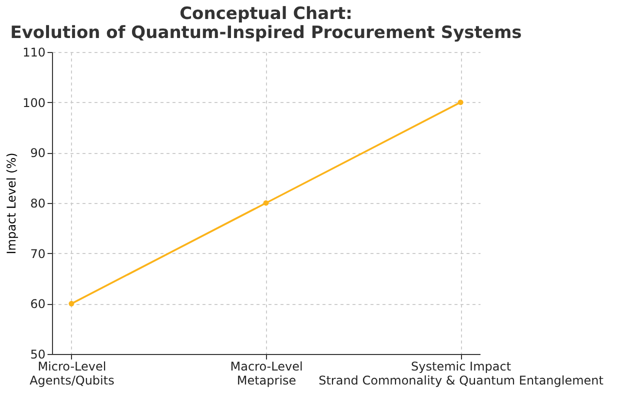  What do you see at coordinates (38, 253) in the screenshot?
I see `y-tick-label: 70` at bounding box center [38, 253].